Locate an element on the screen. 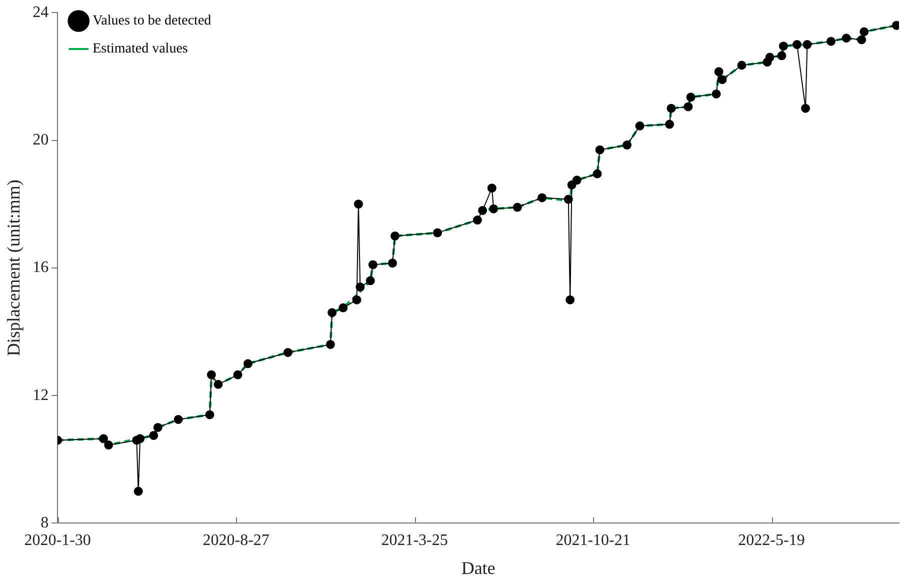  legend-label: Values to be detected is located at coordinates (152, 21).